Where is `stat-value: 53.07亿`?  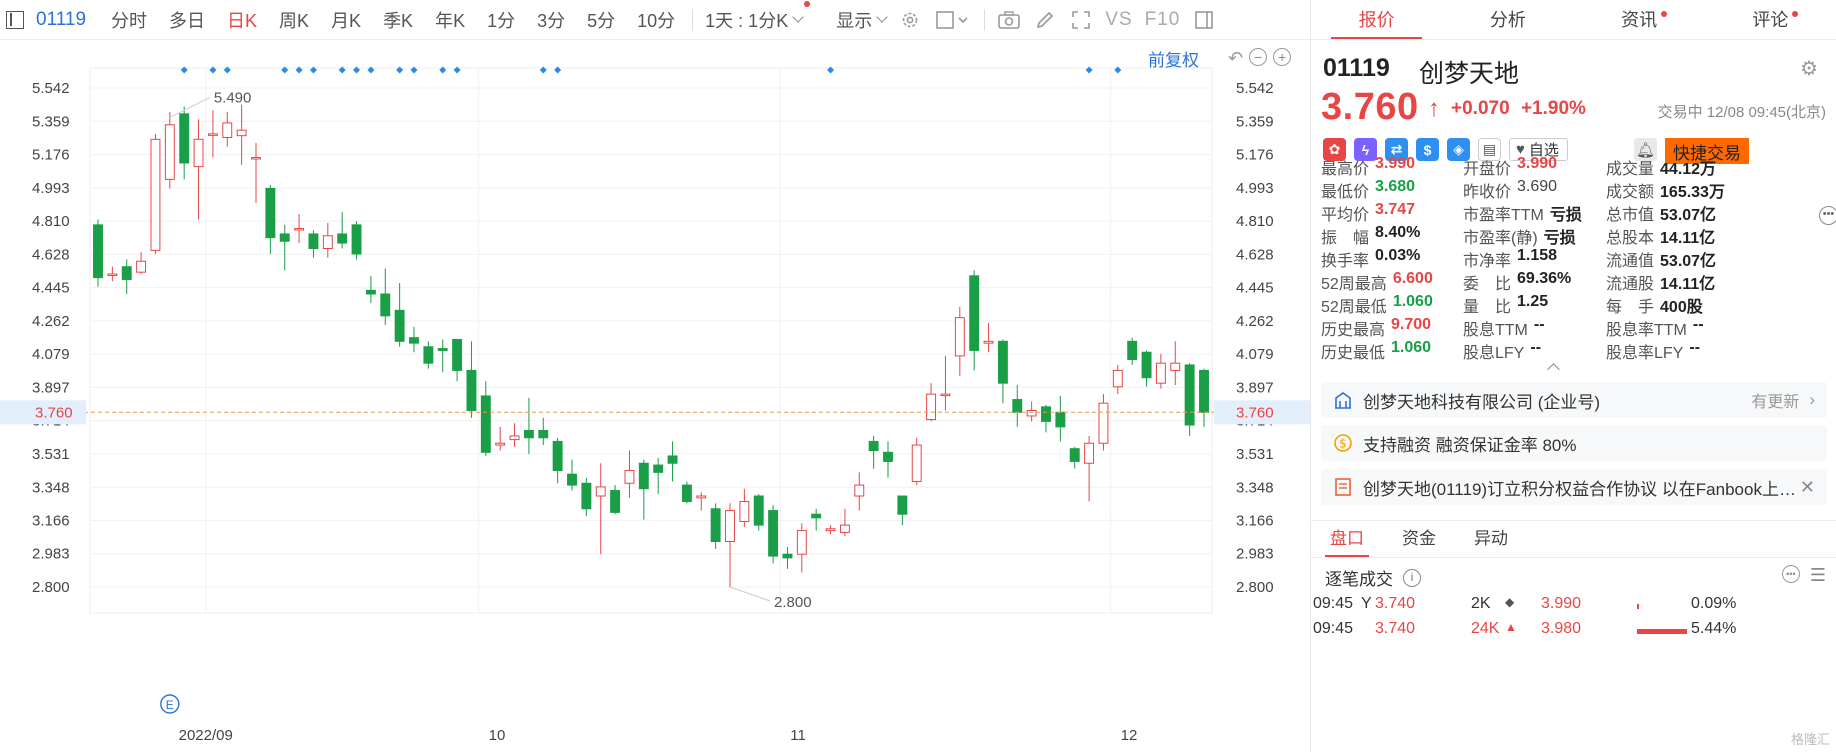
stat-value: 53.07亿 is located at coordinates (1688, 261).